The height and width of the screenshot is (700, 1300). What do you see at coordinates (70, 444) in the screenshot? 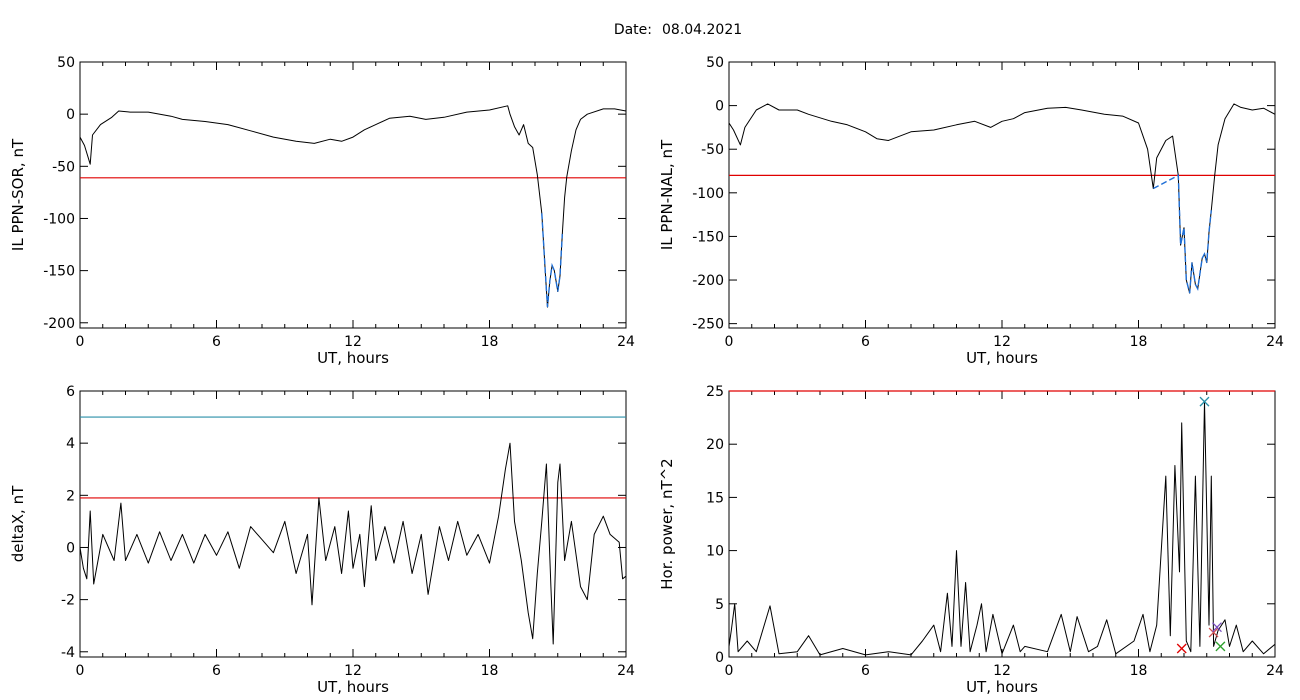
I see `y-tick-label: 4` at bounding box center [70, 444].